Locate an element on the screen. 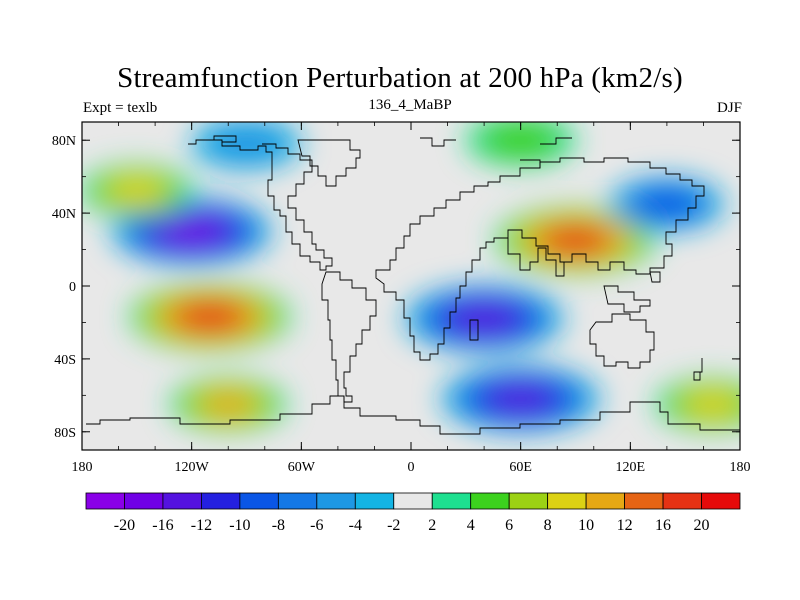 The height and width of the screenshot is (600, 800). colorbar-label: -12 is located at coordinates (201, 525).